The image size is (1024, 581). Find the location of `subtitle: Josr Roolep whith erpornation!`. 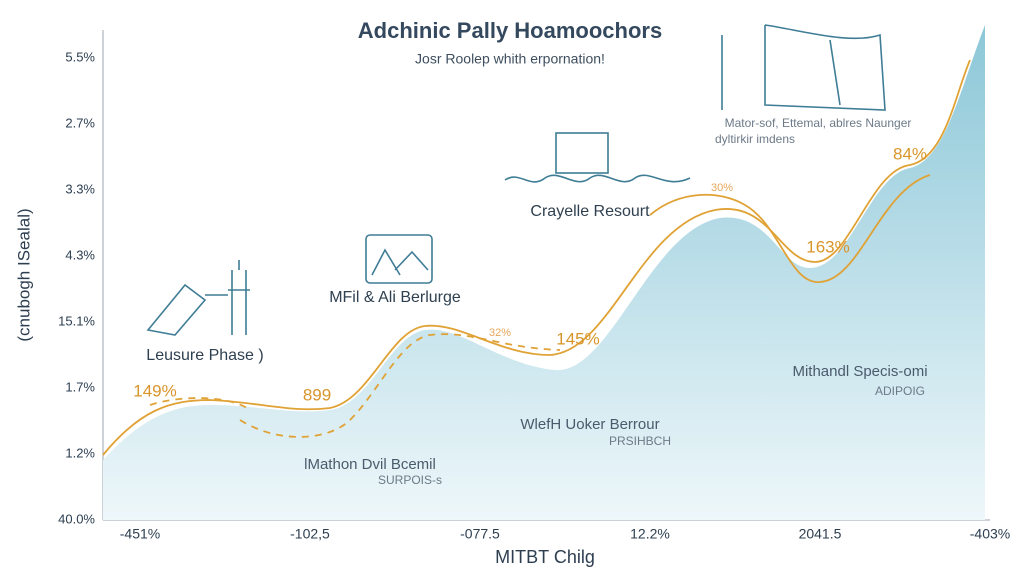

subtitle: Josr Roolep whith erpornation! is located at coordinates (510, 59).